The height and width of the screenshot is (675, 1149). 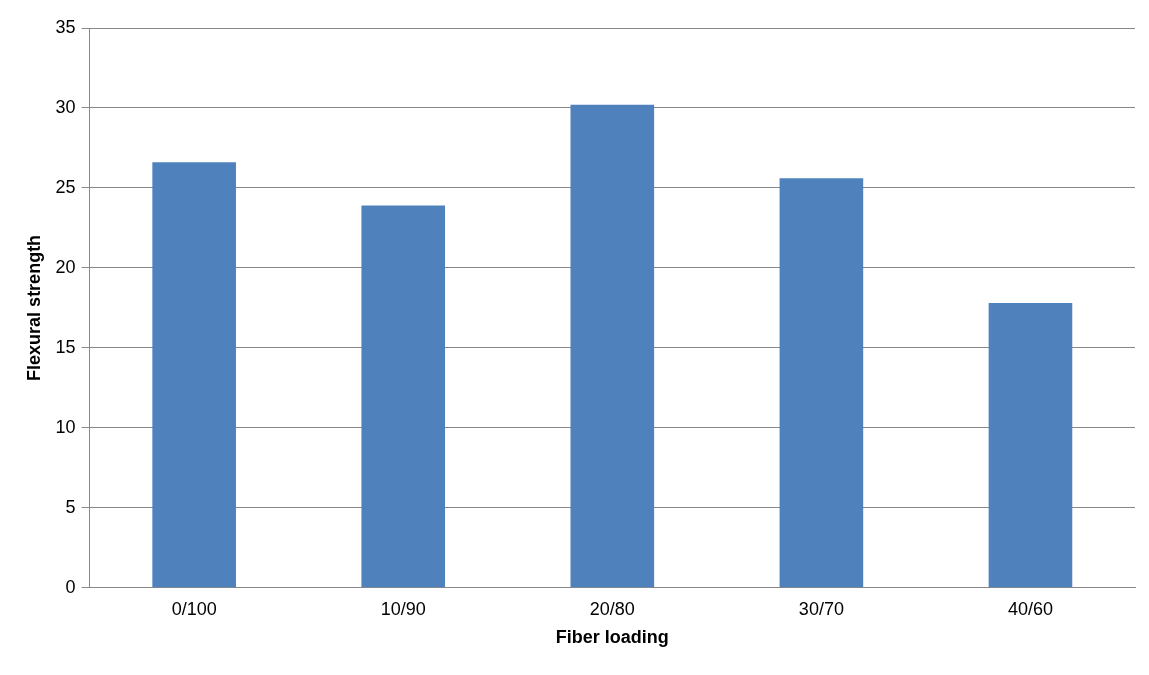 What do you see at coordinates (70, 586) in the screenshot?
I see `y-tick-label: 0` at bounding box center [70, 586].